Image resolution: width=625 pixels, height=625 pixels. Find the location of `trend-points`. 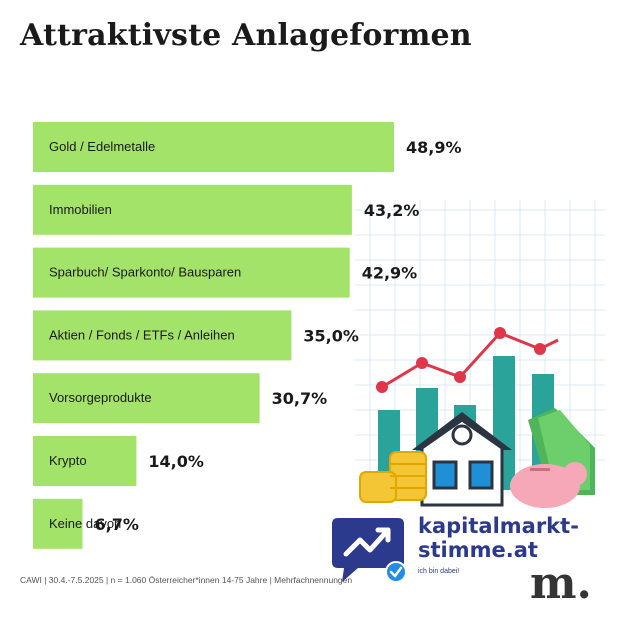

trend-points is located at coordinates (461, 360).